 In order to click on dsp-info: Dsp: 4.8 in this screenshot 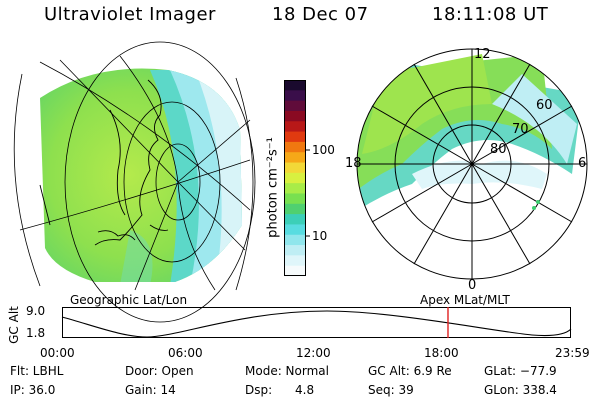, I will do `click(280, 390)`.